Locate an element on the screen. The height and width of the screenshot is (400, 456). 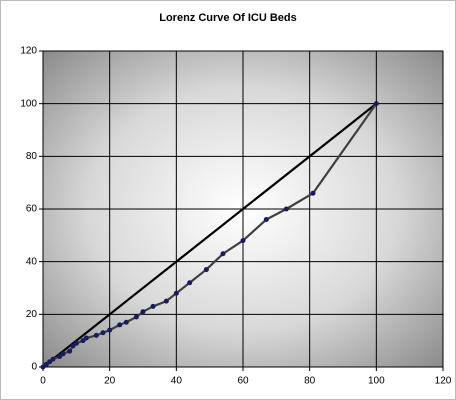
x-tick-label: 20 is located at coordinates (110, 381).